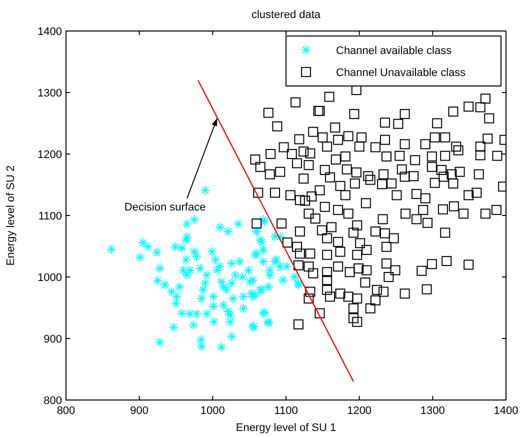  Describe the element at coordinates (212, 411) in the screenshot. I see `x-tick-label: 1000` at that location.